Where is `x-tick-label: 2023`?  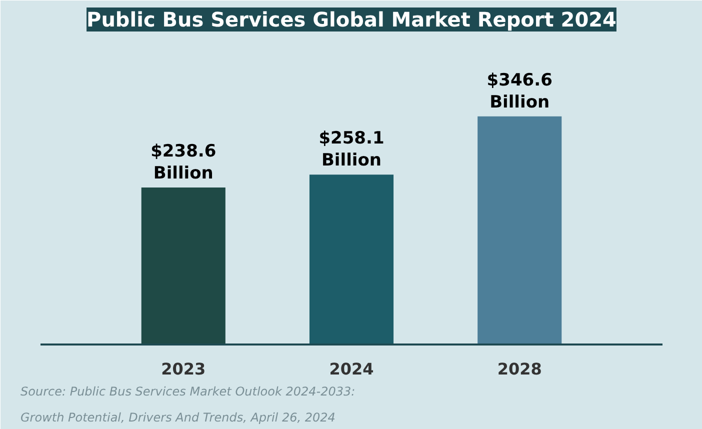
x-tick-label: 2023 is located at coordinates (183, 369).